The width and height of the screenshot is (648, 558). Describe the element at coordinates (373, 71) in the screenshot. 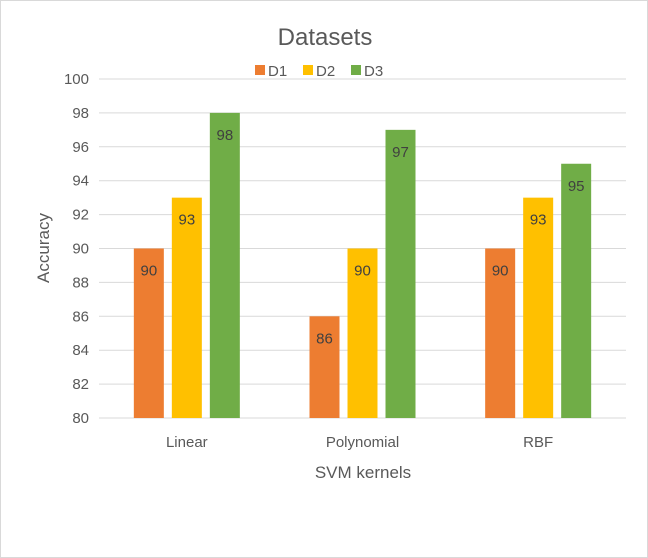

I see `legend-label: D3` at that location.